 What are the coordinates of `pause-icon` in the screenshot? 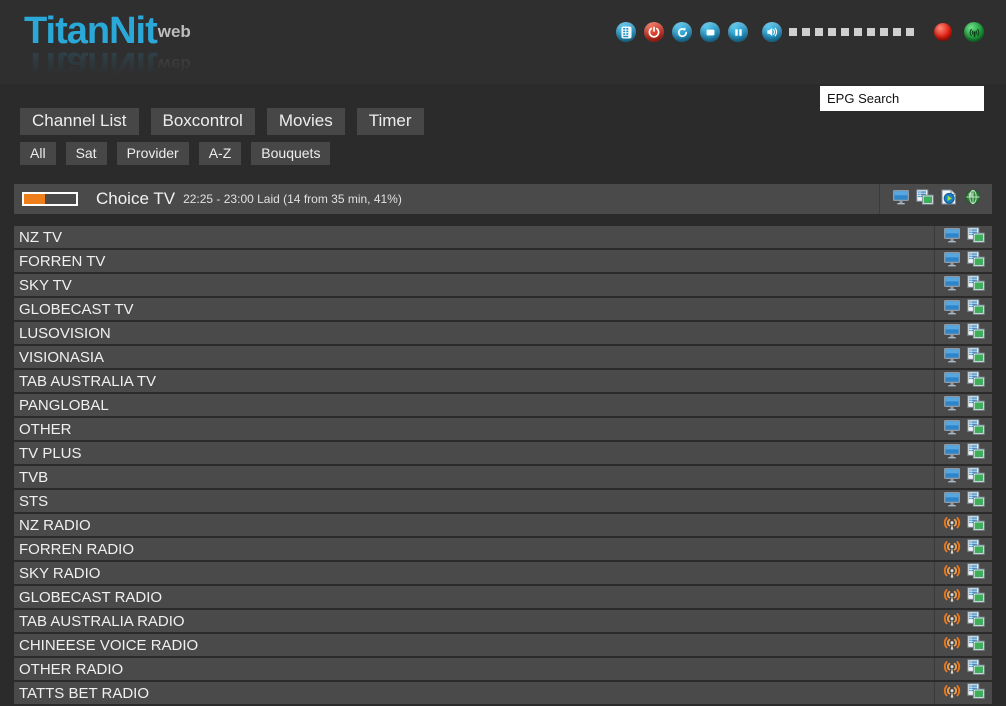 It's located at (738, 32).